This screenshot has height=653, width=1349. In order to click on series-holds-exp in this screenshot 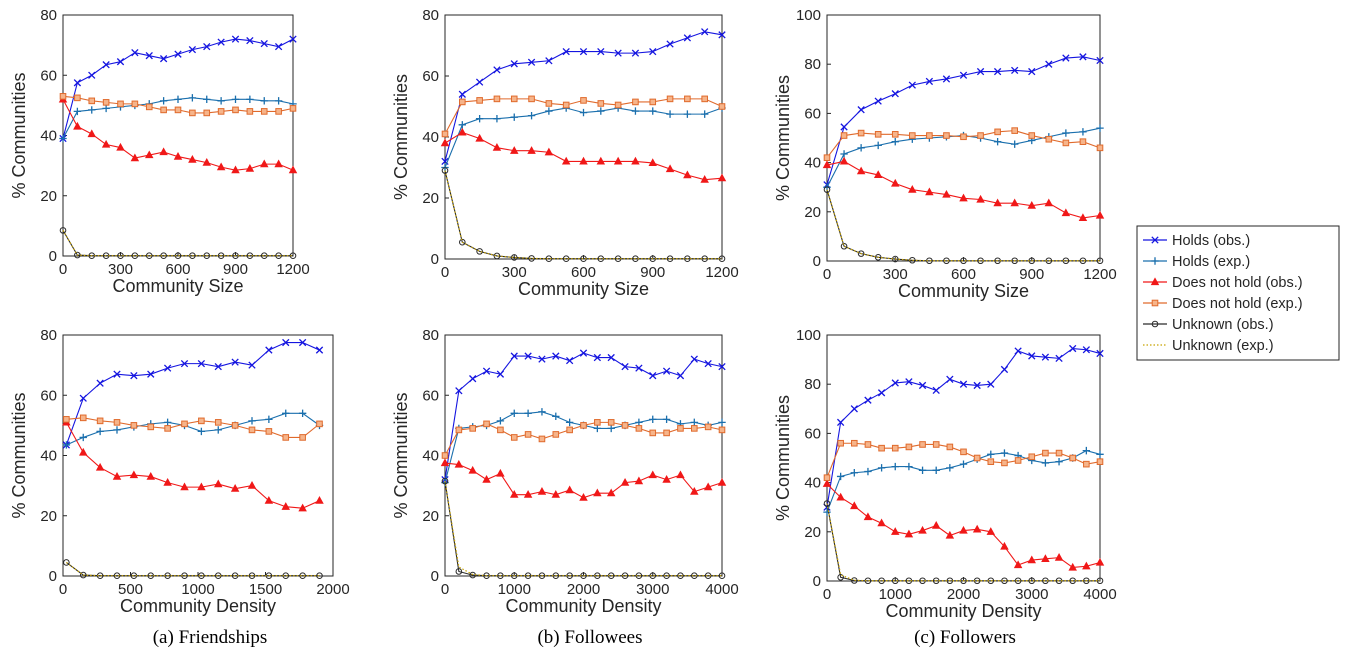, I will do `click(178, 118)`.